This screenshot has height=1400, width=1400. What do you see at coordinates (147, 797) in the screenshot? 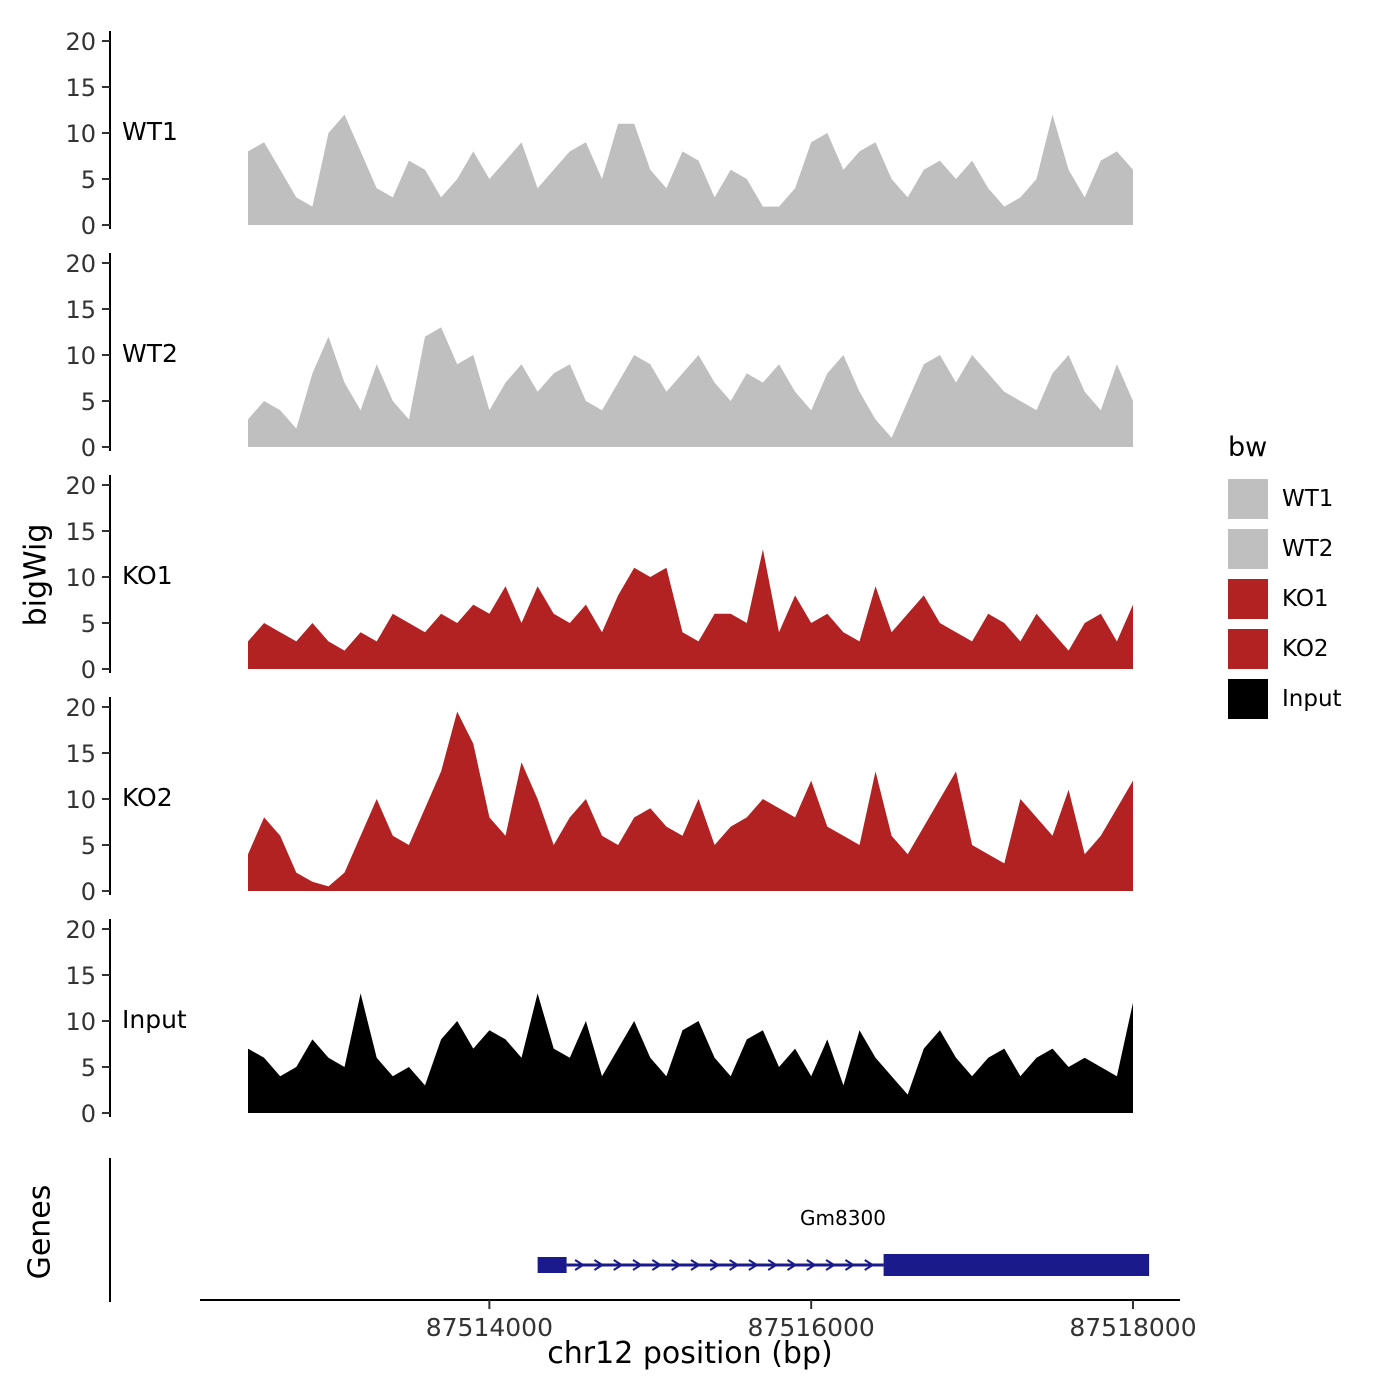
I see `track-label-ko2: KO2` at bounding box center [147, 797].